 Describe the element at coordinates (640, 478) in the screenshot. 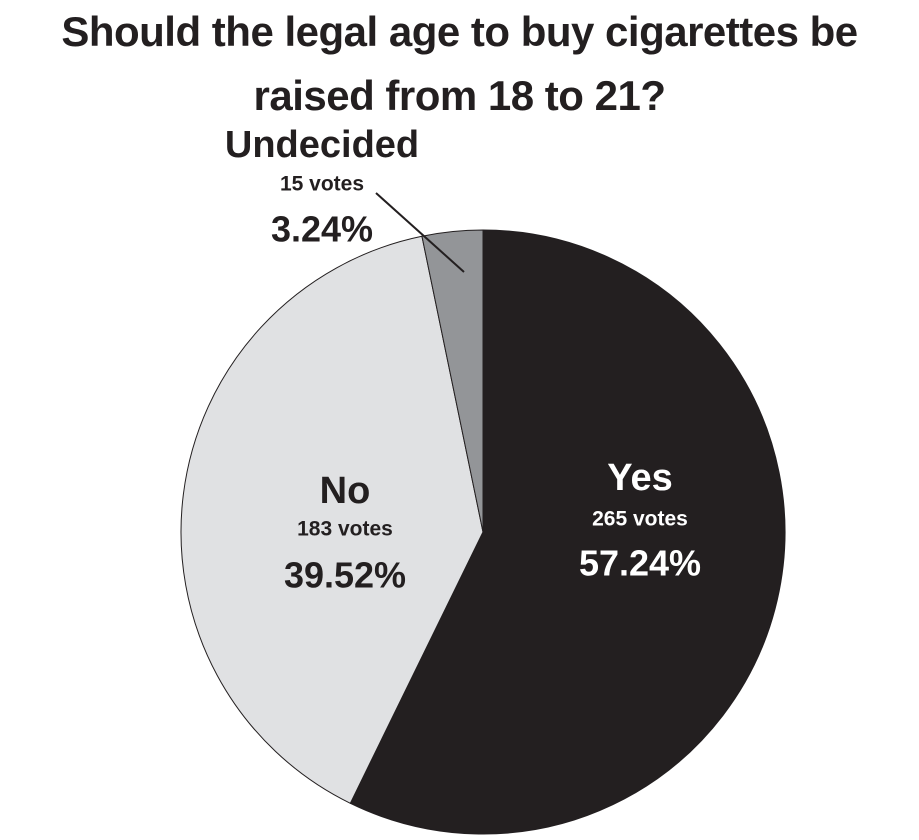

I see `slice-label: Yes` at that location.